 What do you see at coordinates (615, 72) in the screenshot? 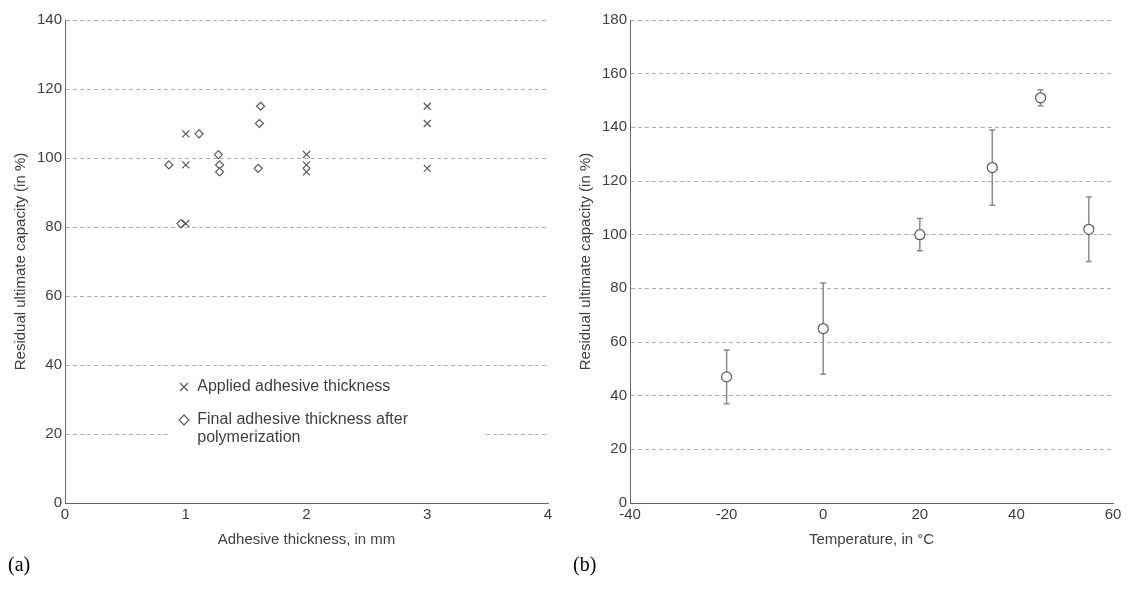
I see `y-tick-label: 160` at bounding box center [615, 72].